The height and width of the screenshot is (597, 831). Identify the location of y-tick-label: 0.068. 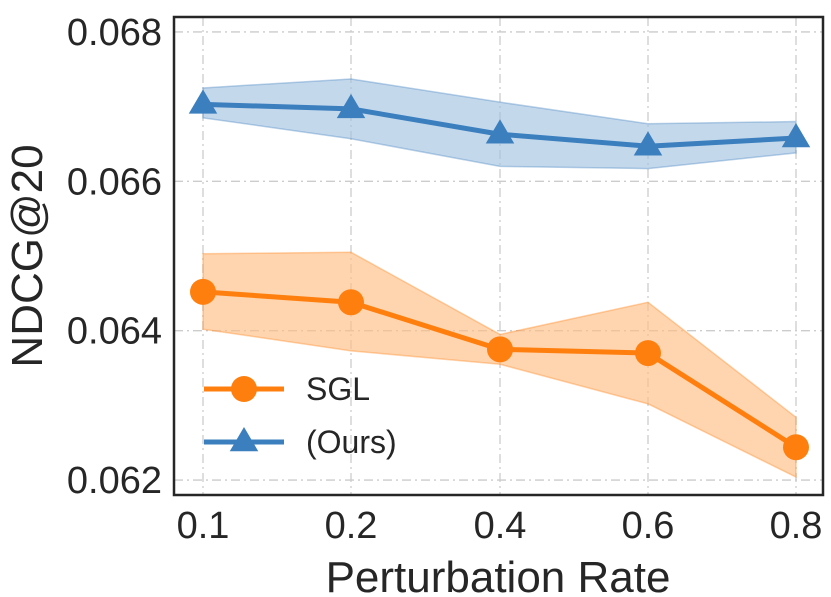
(114, 33).